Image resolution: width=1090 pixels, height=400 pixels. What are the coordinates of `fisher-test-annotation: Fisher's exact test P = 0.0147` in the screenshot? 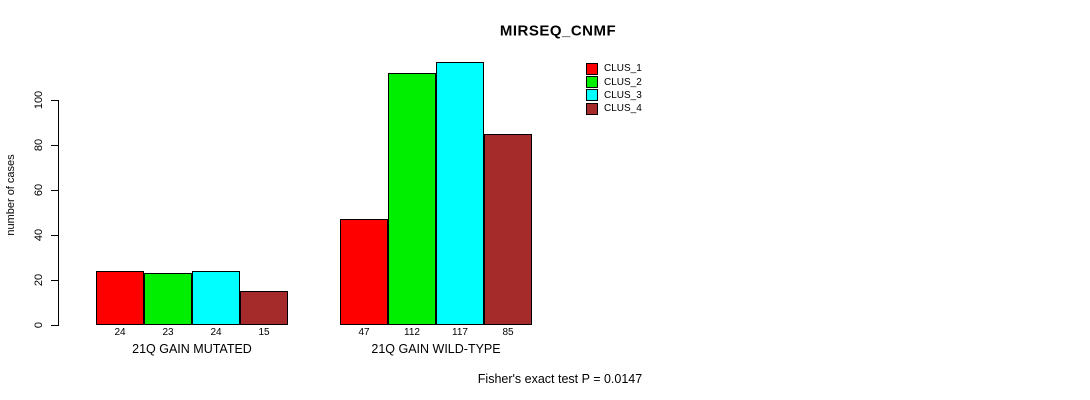 It's located at (560, 379).